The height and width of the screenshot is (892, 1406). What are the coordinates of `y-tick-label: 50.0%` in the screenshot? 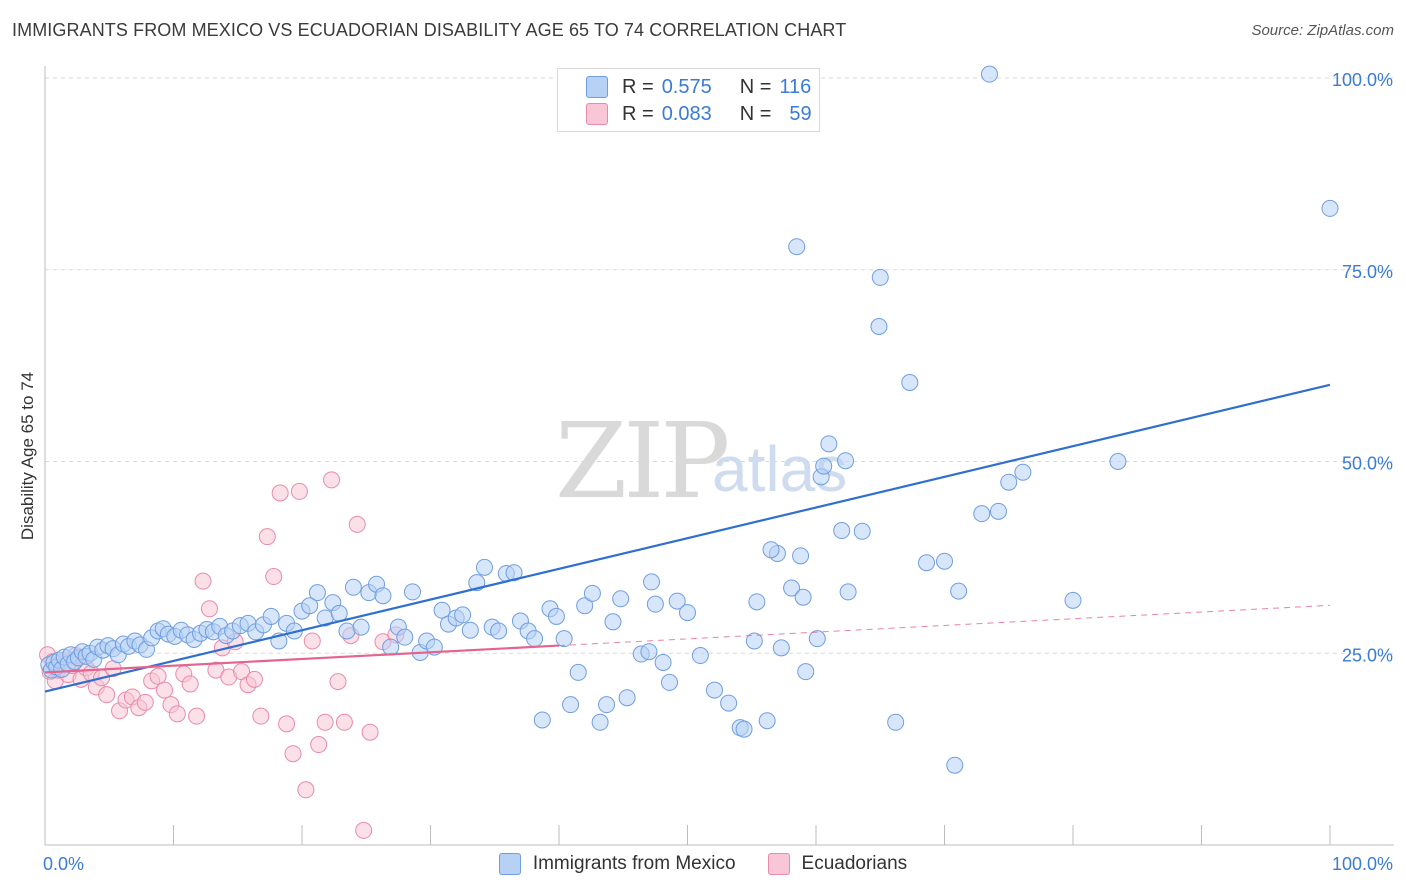 It's located at (1367, 464).